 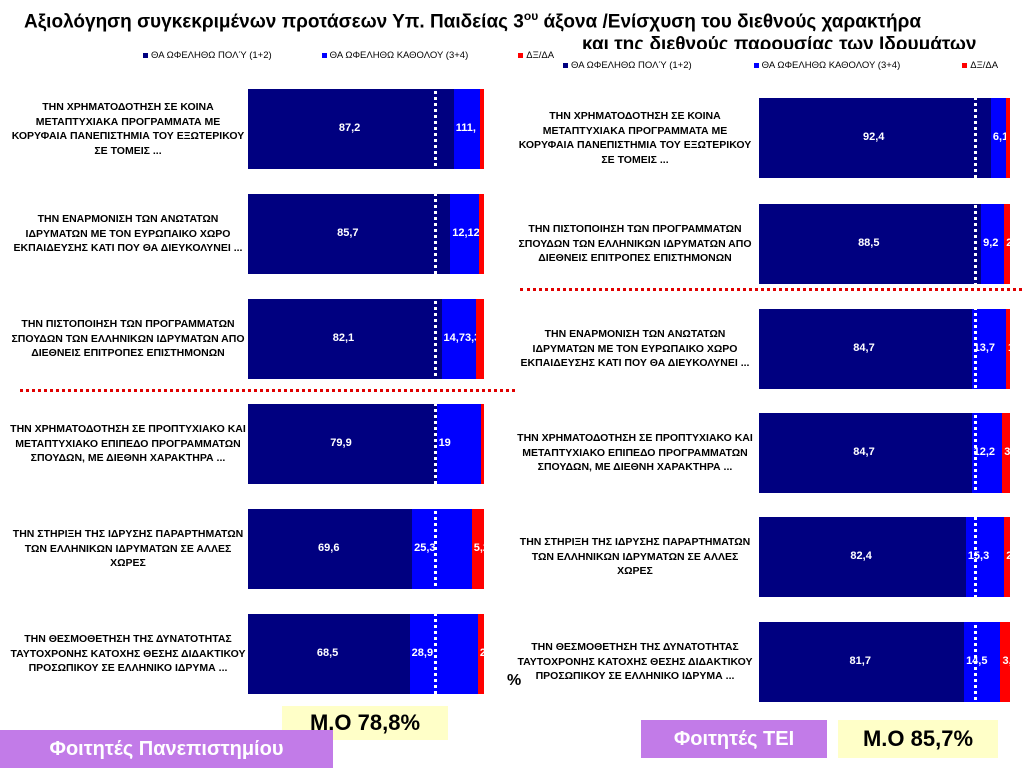 What do you see at coordinates (514, 680) in the screenshot?
I see `percent-unit-label: %` at bounding box center [514, 680].